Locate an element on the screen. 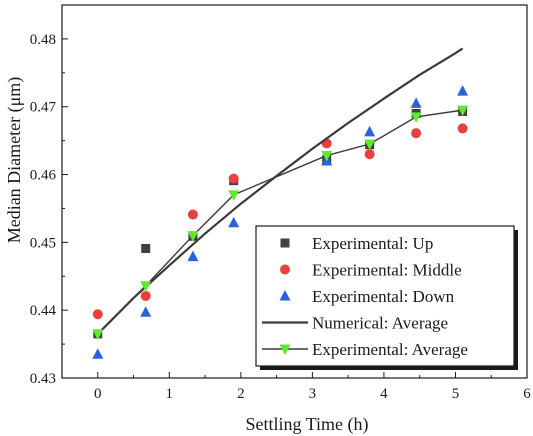  legend-label: Experimental: Average is located at coordinates (390, 349).